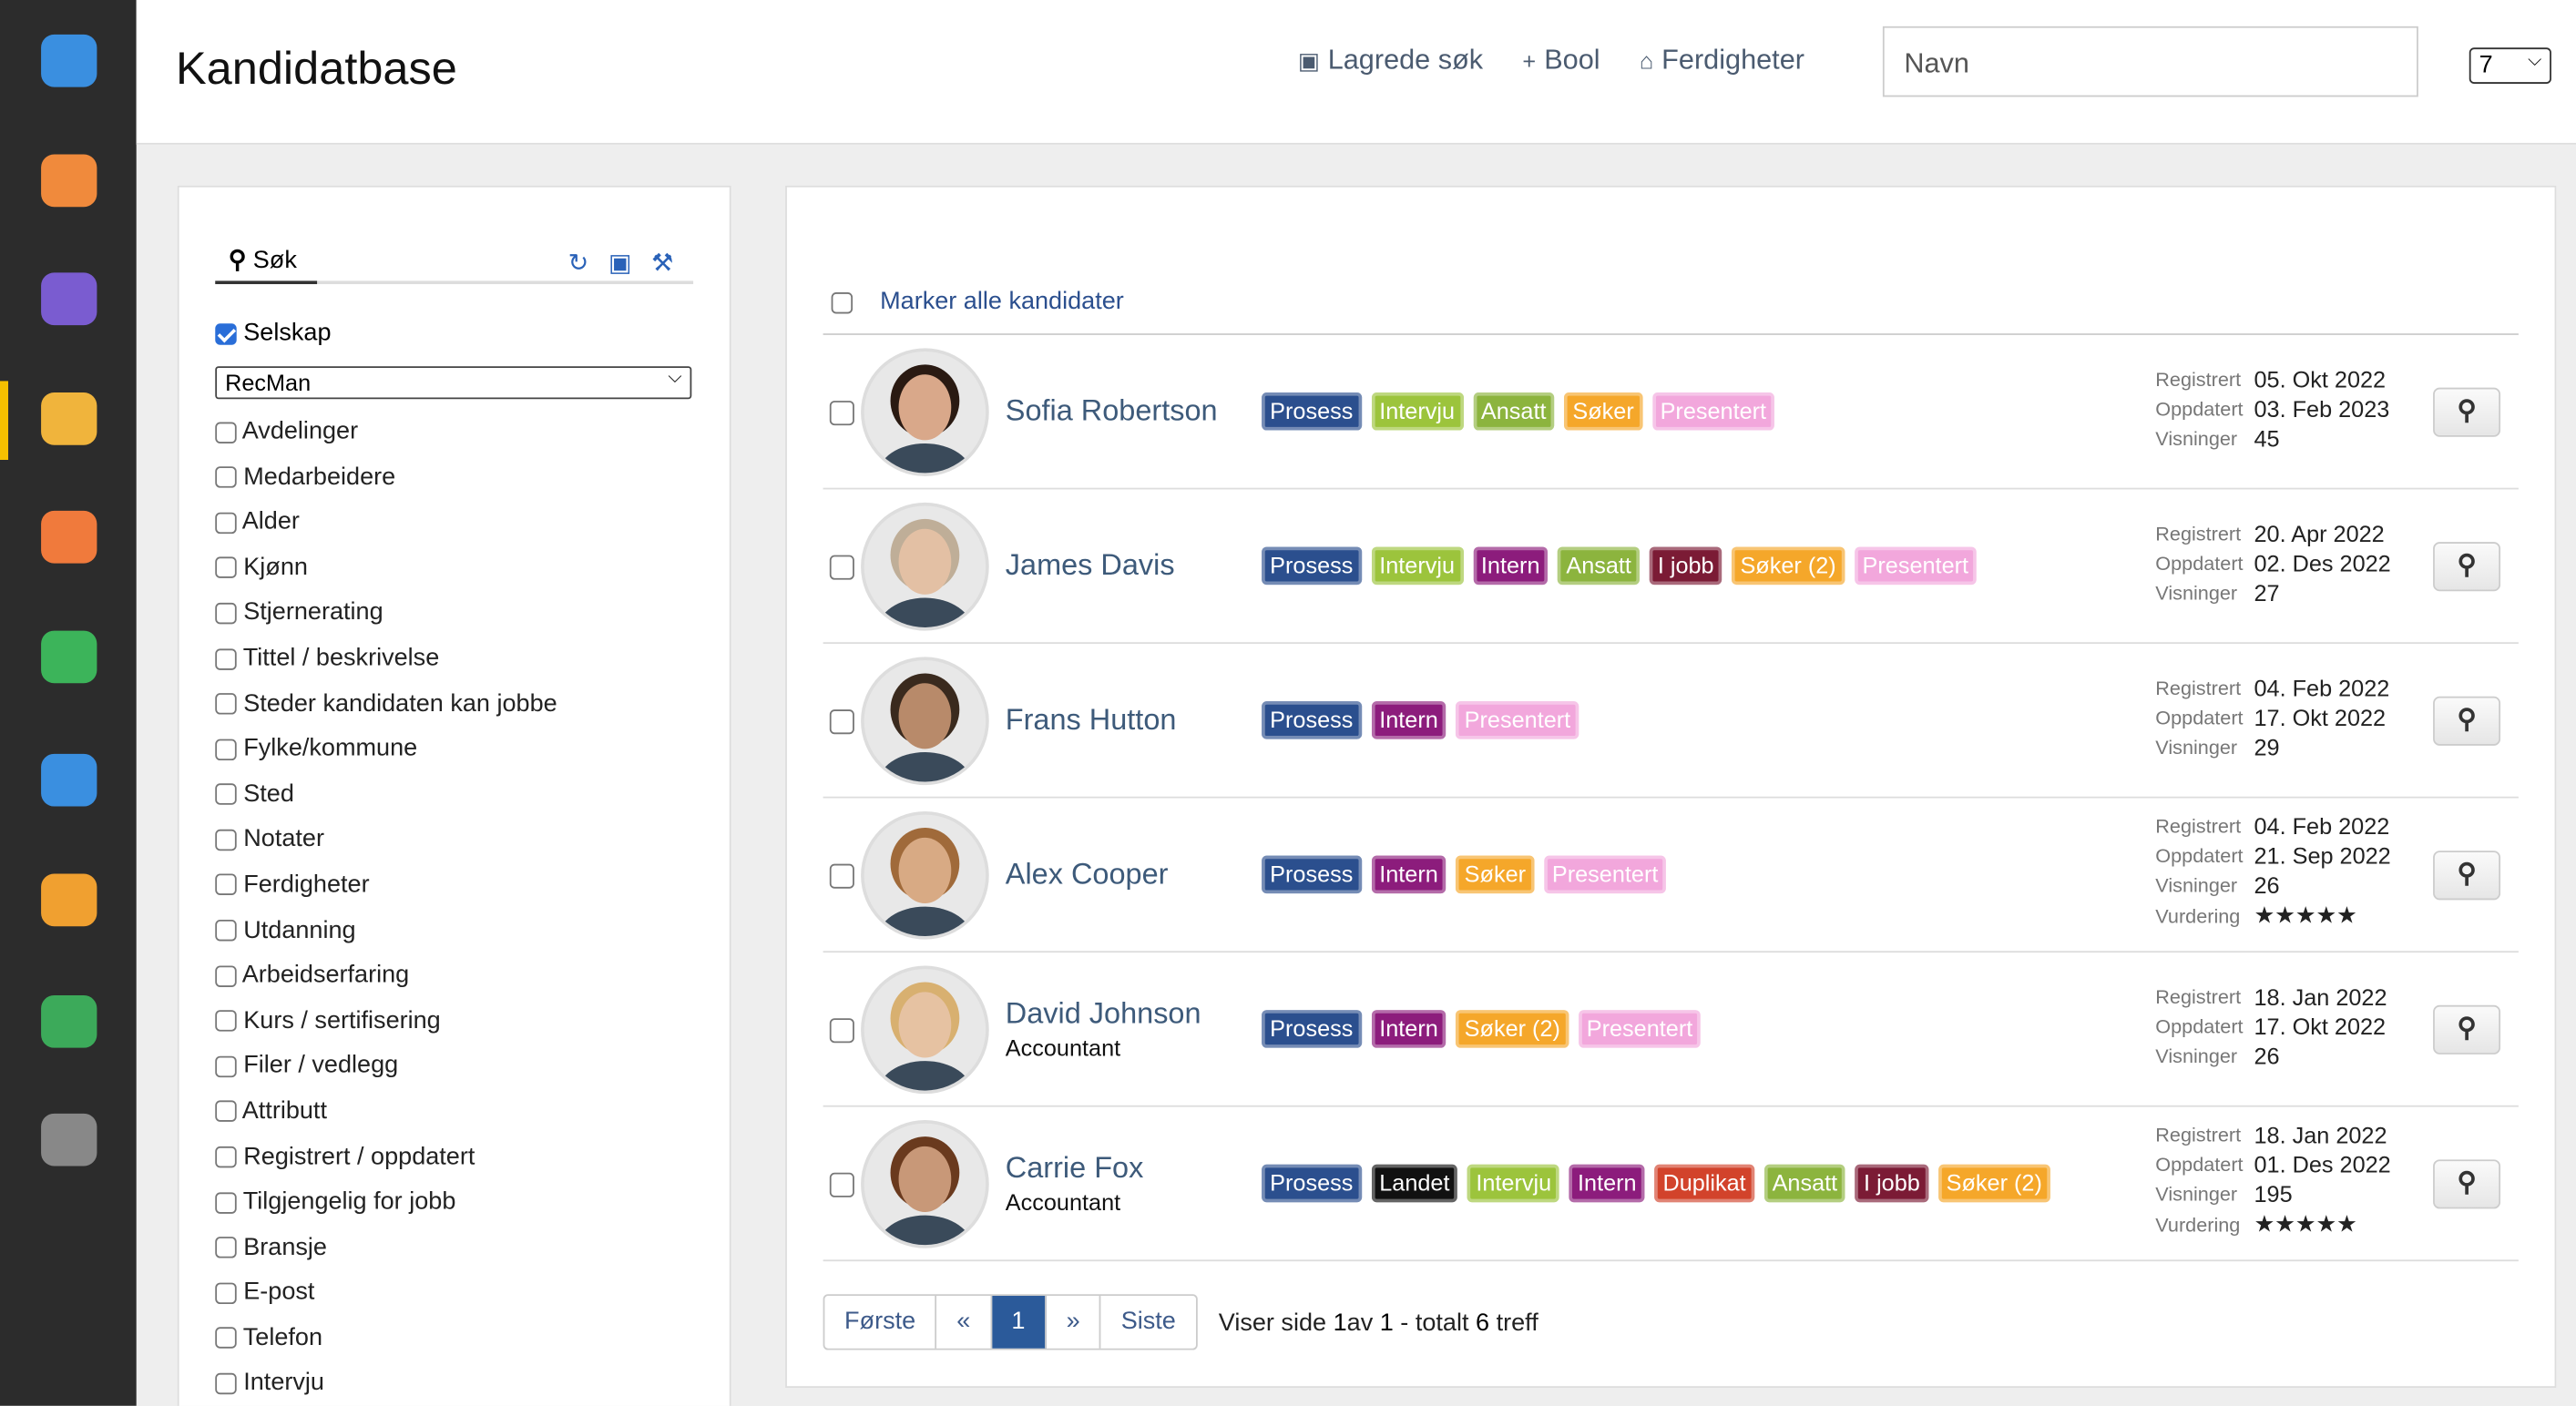  I want to click on panel-tools: ↻▣⚒, so click(631, 264).